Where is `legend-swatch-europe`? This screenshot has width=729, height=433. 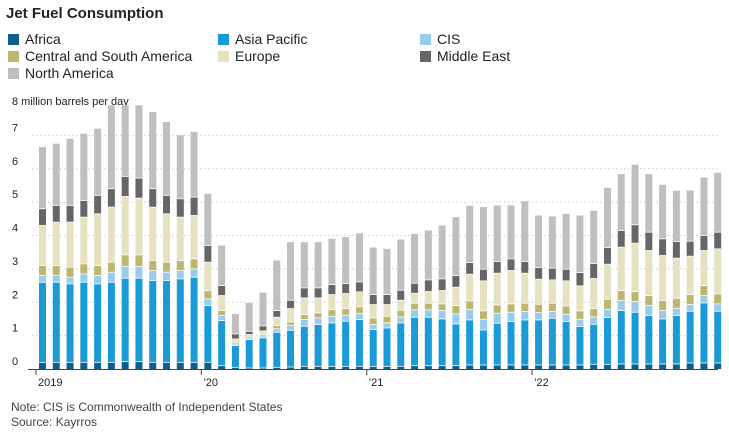 legend-swatch-europe is located at coordinates (223, 56).